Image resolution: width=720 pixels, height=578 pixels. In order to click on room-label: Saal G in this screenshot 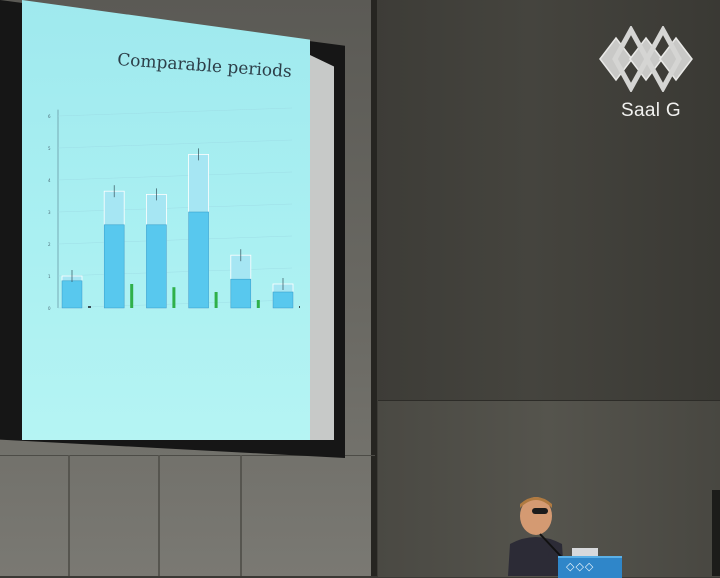, I will do `click(651, 110)`.